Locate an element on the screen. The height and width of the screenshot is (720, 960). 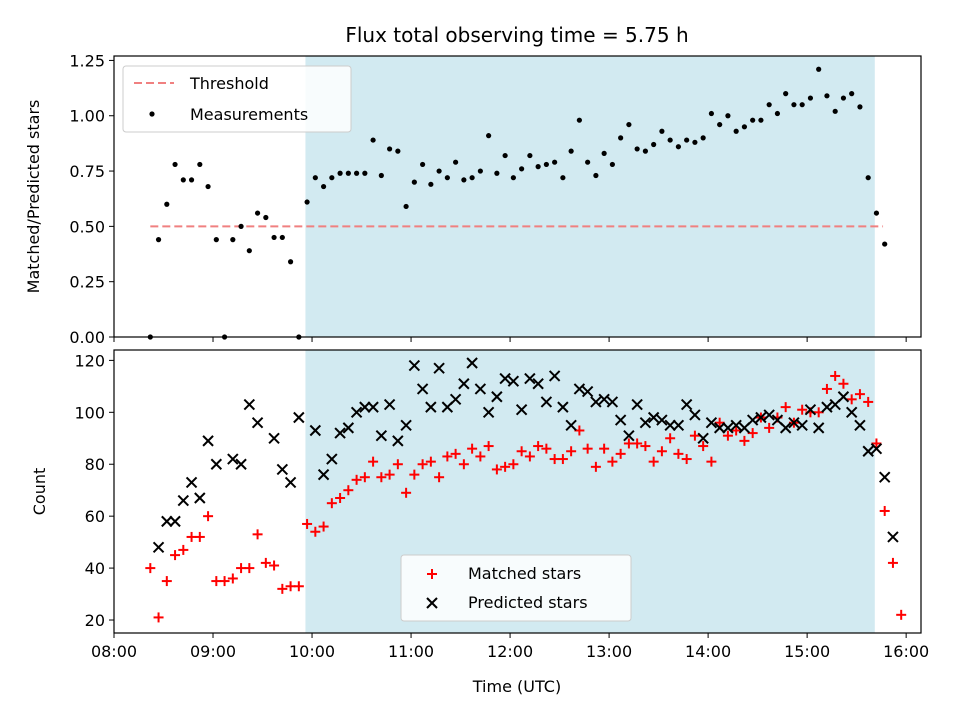
y-tick-label: 20 is located at coordinates (95, 620).